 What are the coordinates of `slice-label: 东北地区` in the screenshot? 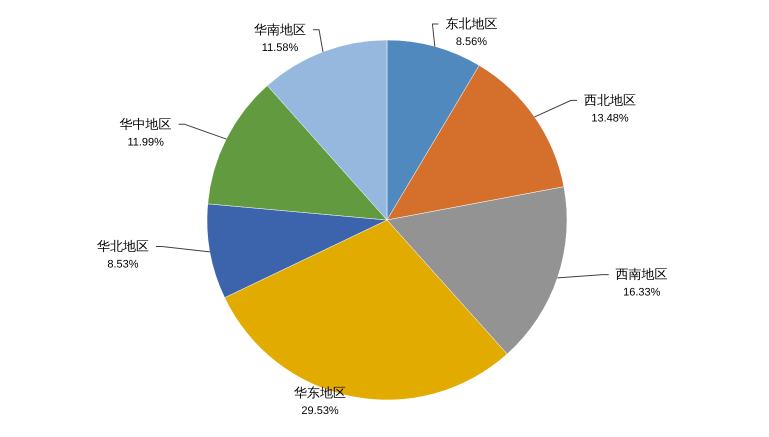 It's located at (471, 24).